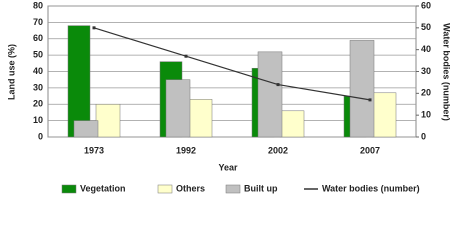 Image resolution: width=457 pixels, height=240 pixels. I want to click on y2-tick-label: 20, so click(426, 93).